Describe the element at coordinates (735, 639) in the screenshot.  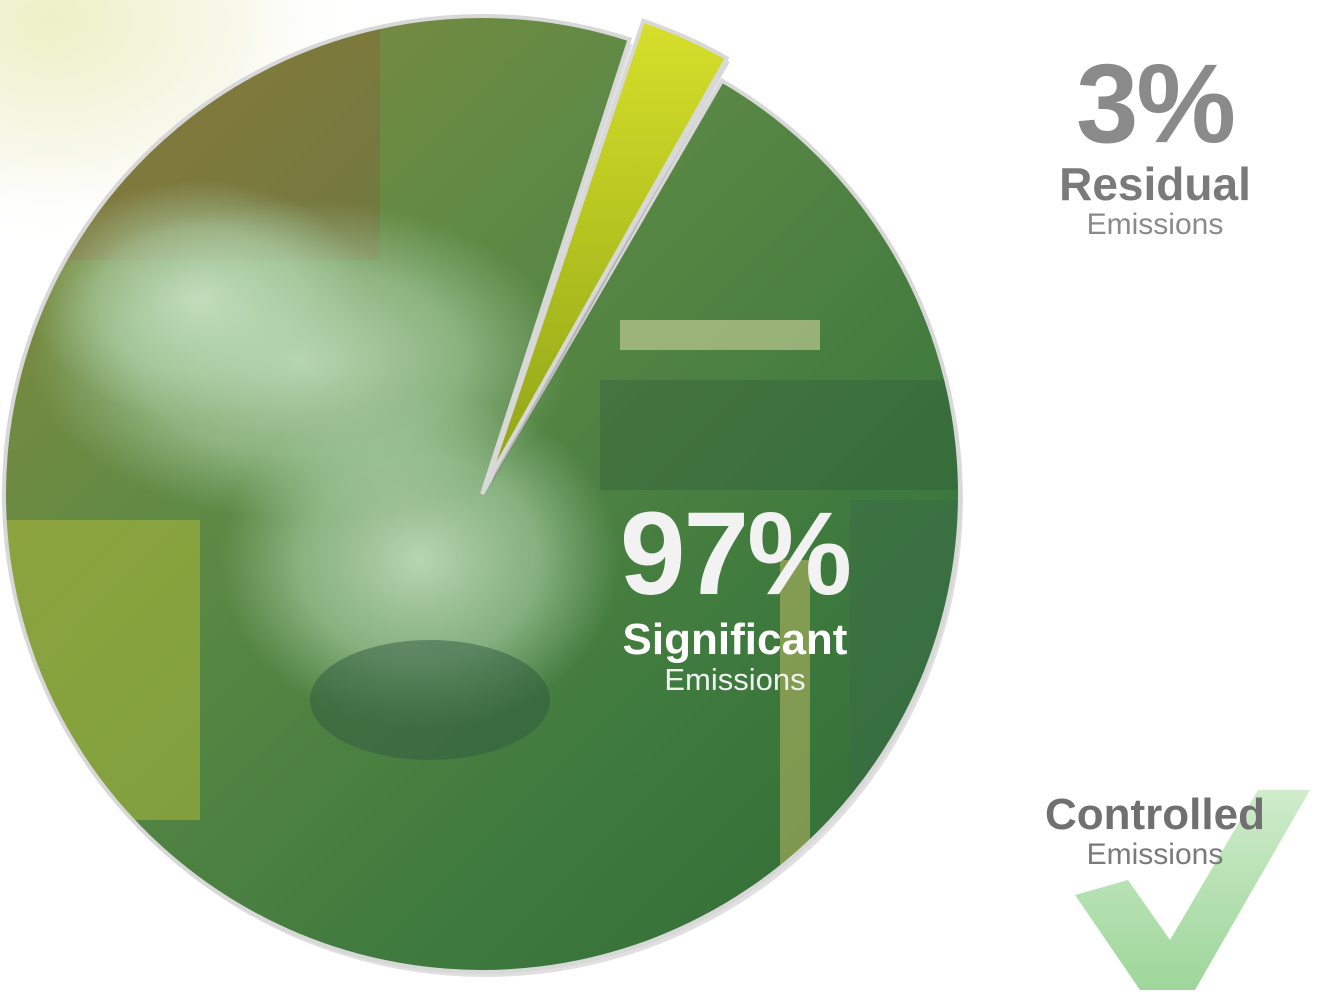
I see `significant-category: Significant` at that location.